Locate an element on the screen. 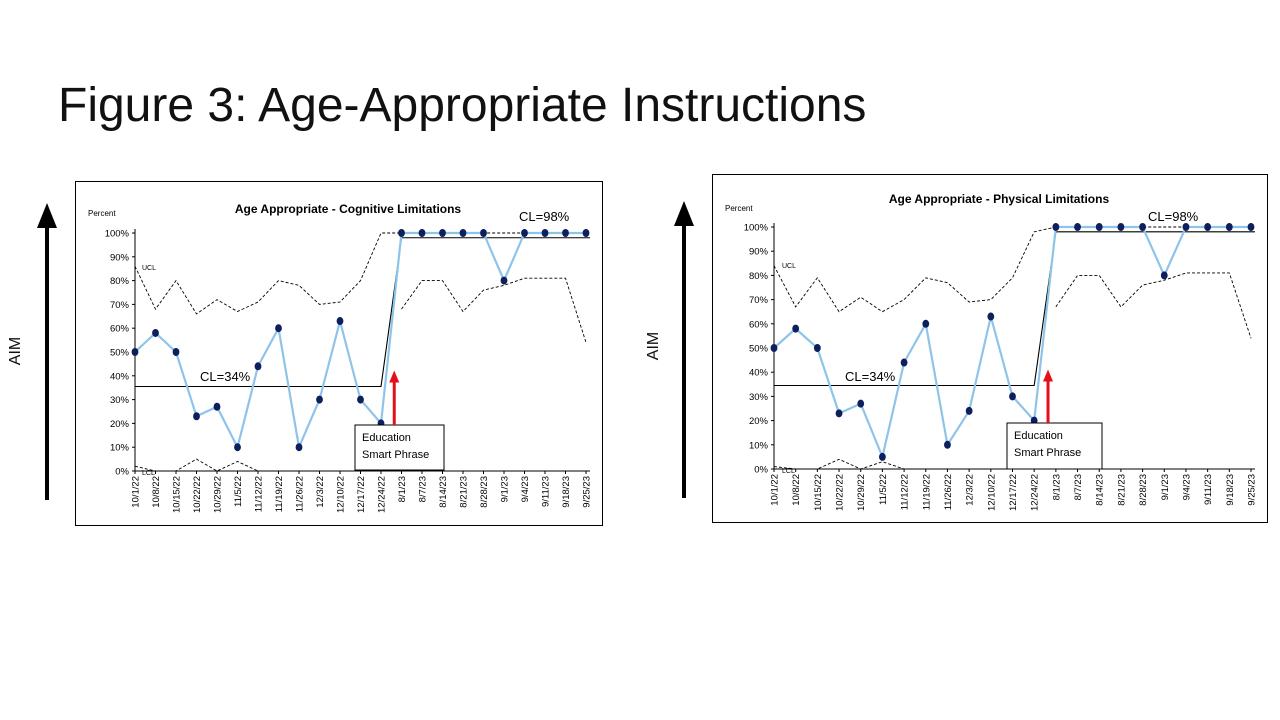 The height and width of the screenshot is (720, 1280). y-tick-label: 100% is located at coordinates (756, 228).